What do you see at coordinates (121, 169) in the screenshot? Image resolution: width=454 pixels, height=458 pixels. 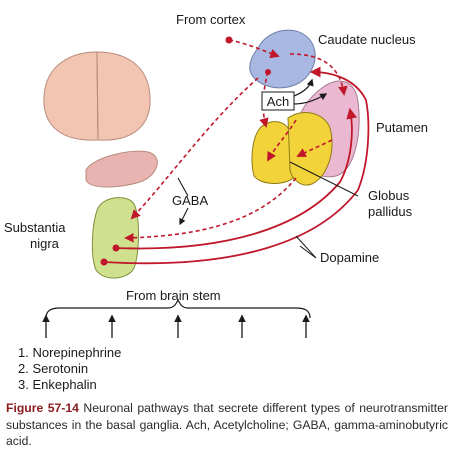 I see `thalamus-shape` at bounding box center [121, 169].